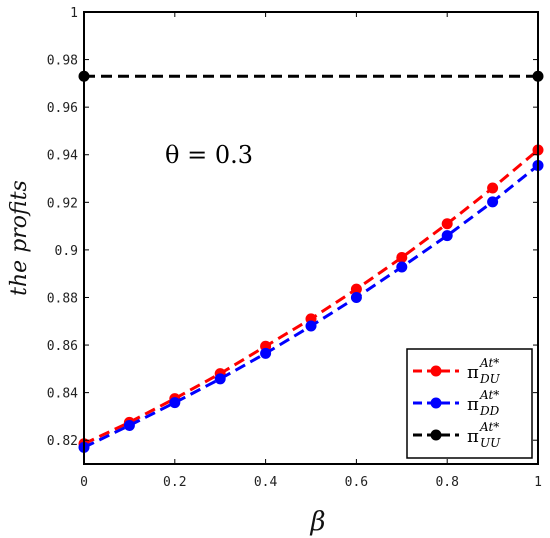  What do you see at coordinates (436, 403) in the screenshot?
I see `legend-marker-dd` at bounding box center [436, 403].